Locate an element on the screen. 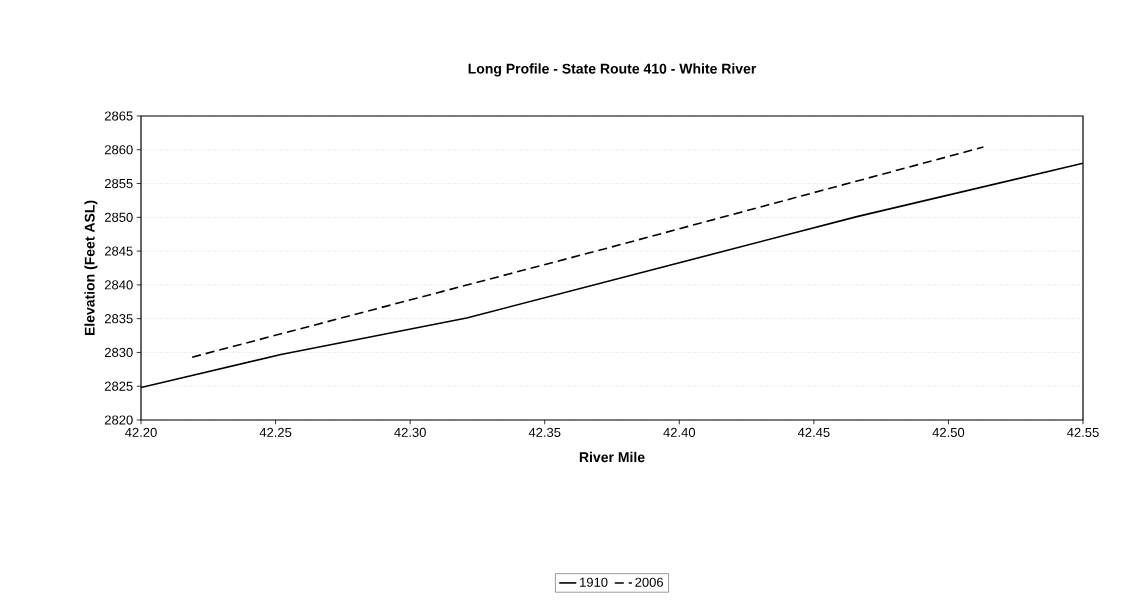 This screenshot has width=1126, height=612. x-tick-label: 42.50 is located at coordinates (948, 432).